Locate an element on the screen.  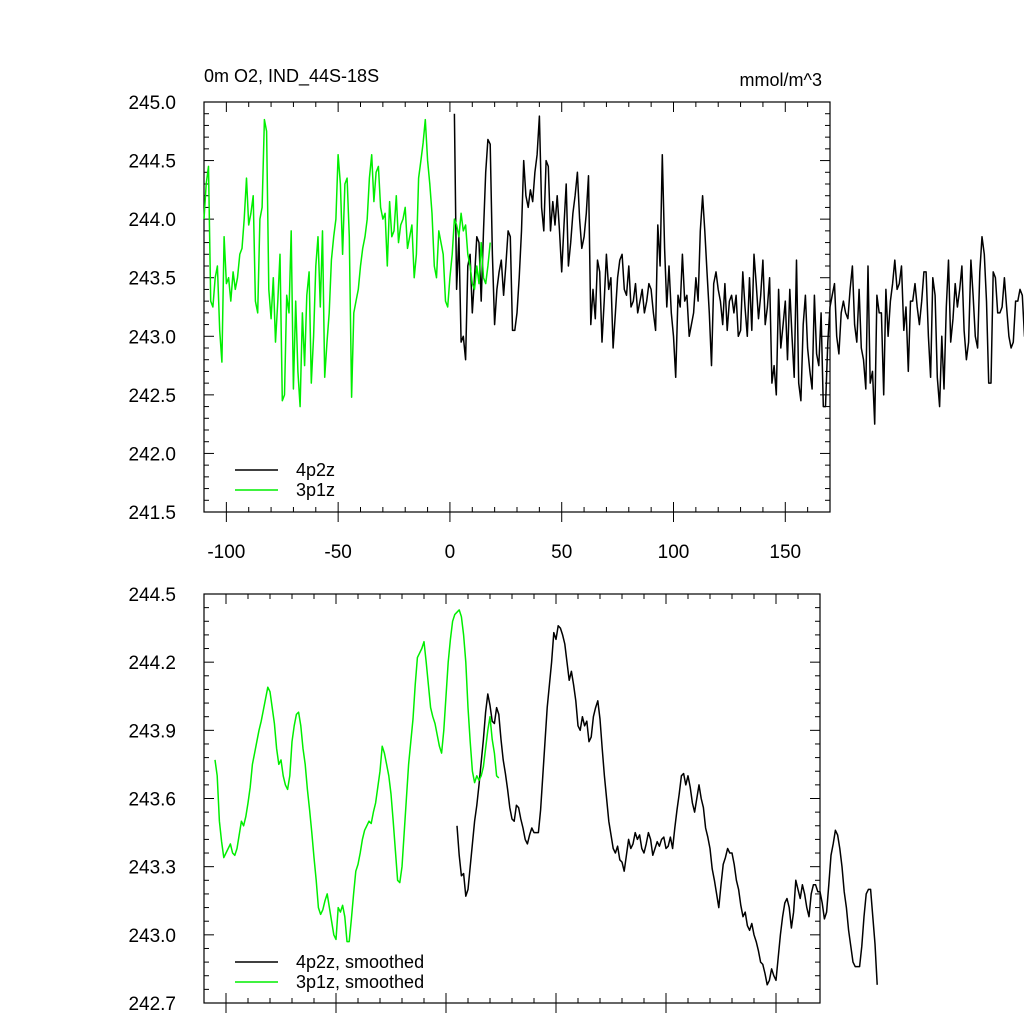
chart-title-left: 0m O2, IND_44S-18S is located at coordinates (292, 76).